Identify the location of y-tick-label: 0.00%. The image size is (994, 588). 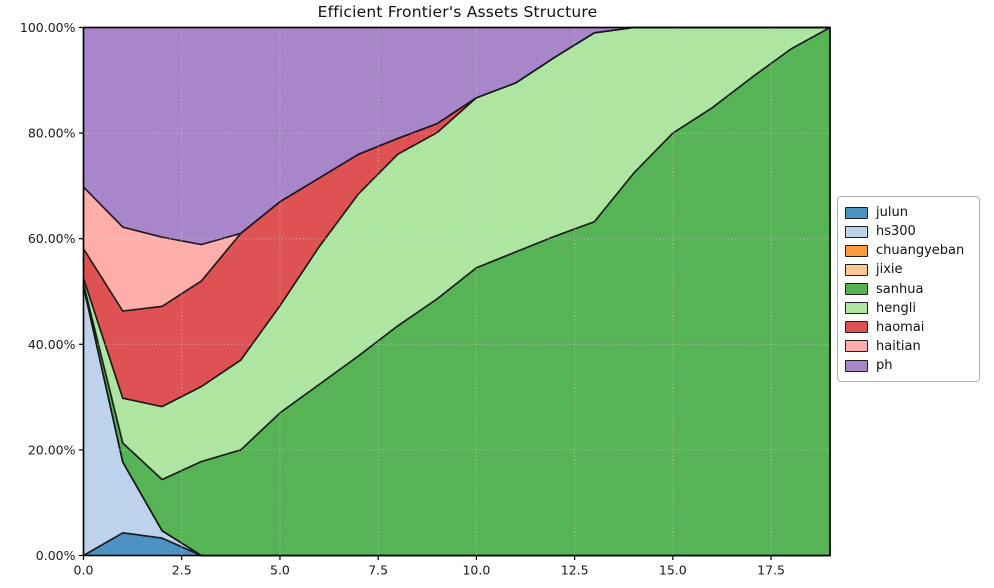
(56, 555).